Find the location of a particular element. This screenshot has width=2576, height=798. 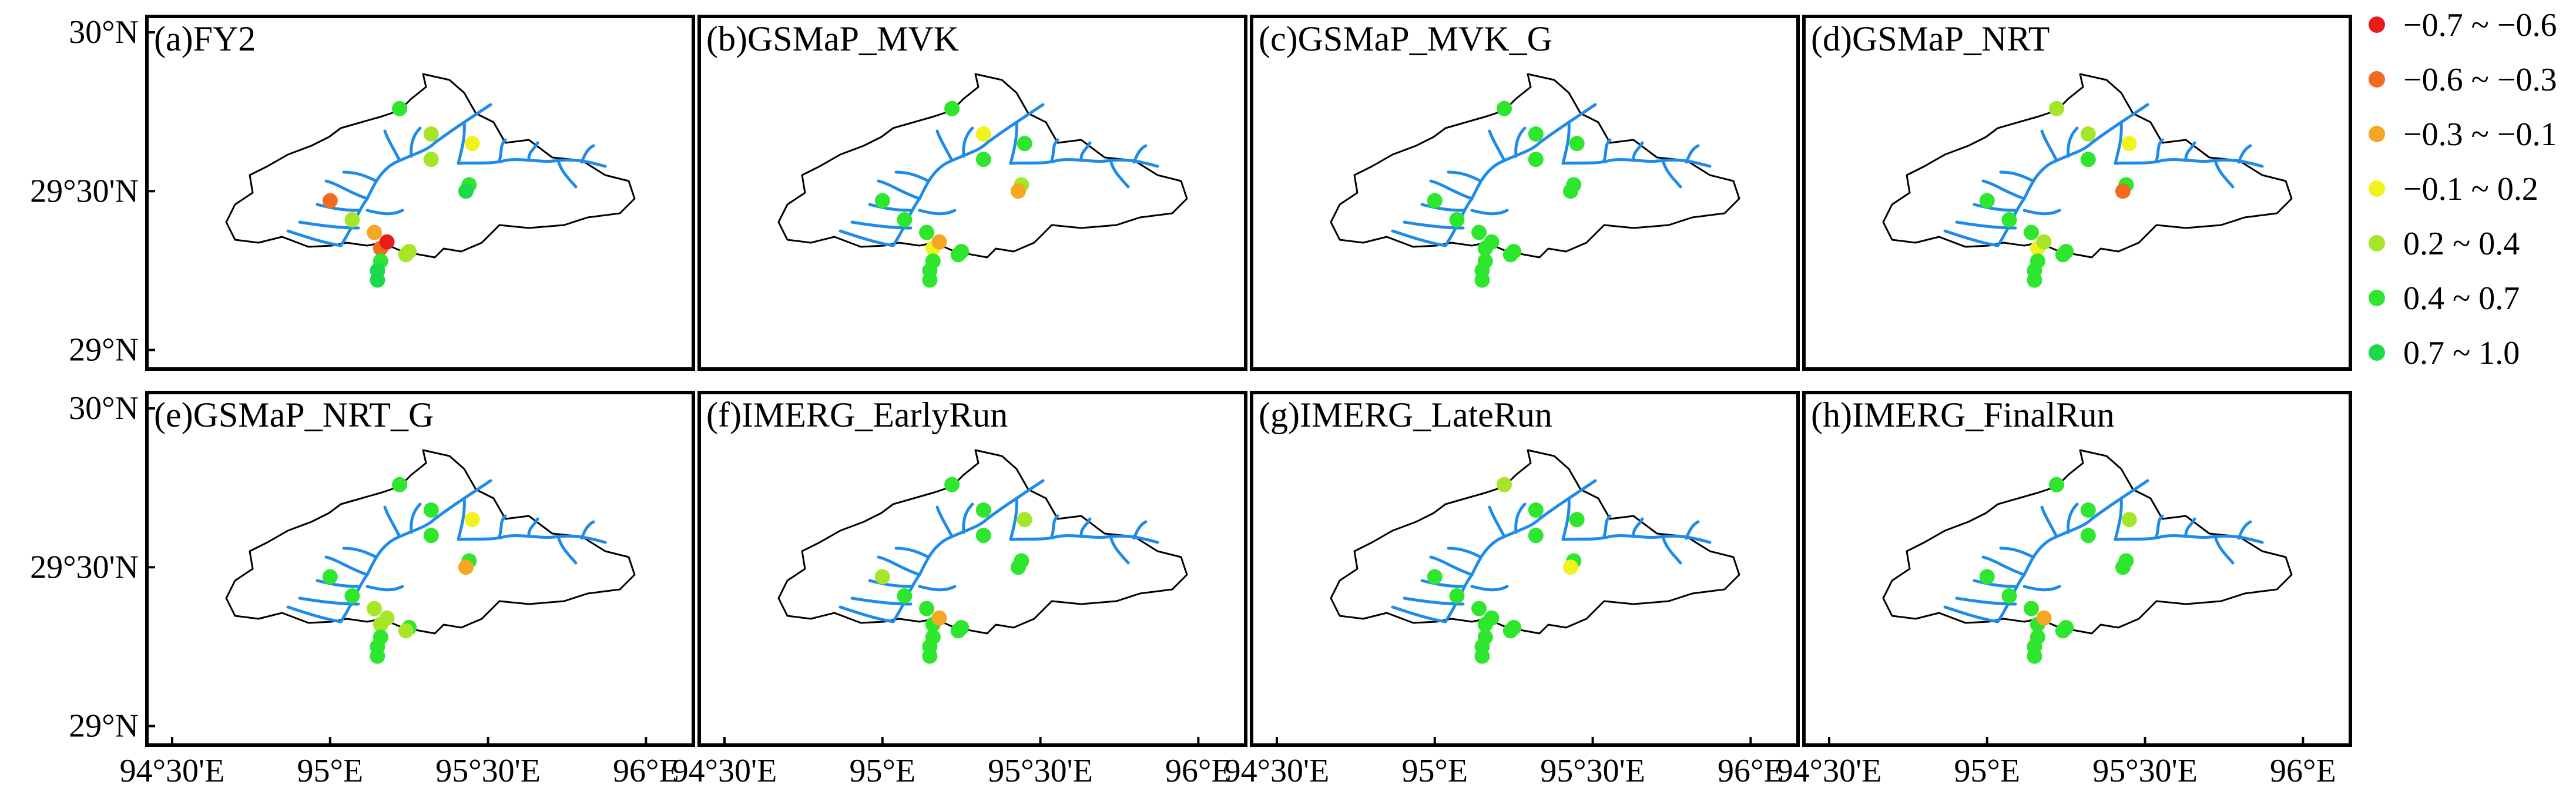

lat-tick-label: 30°N is located at coordinates (104, 32).